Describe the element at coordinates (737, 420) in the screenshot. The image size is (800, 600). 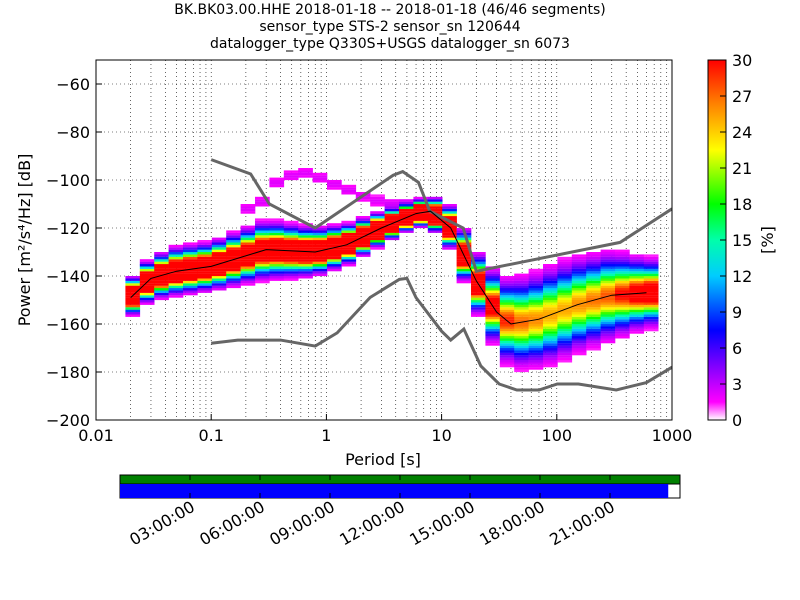
I see `colorbar-tick-label: 0` at that location.